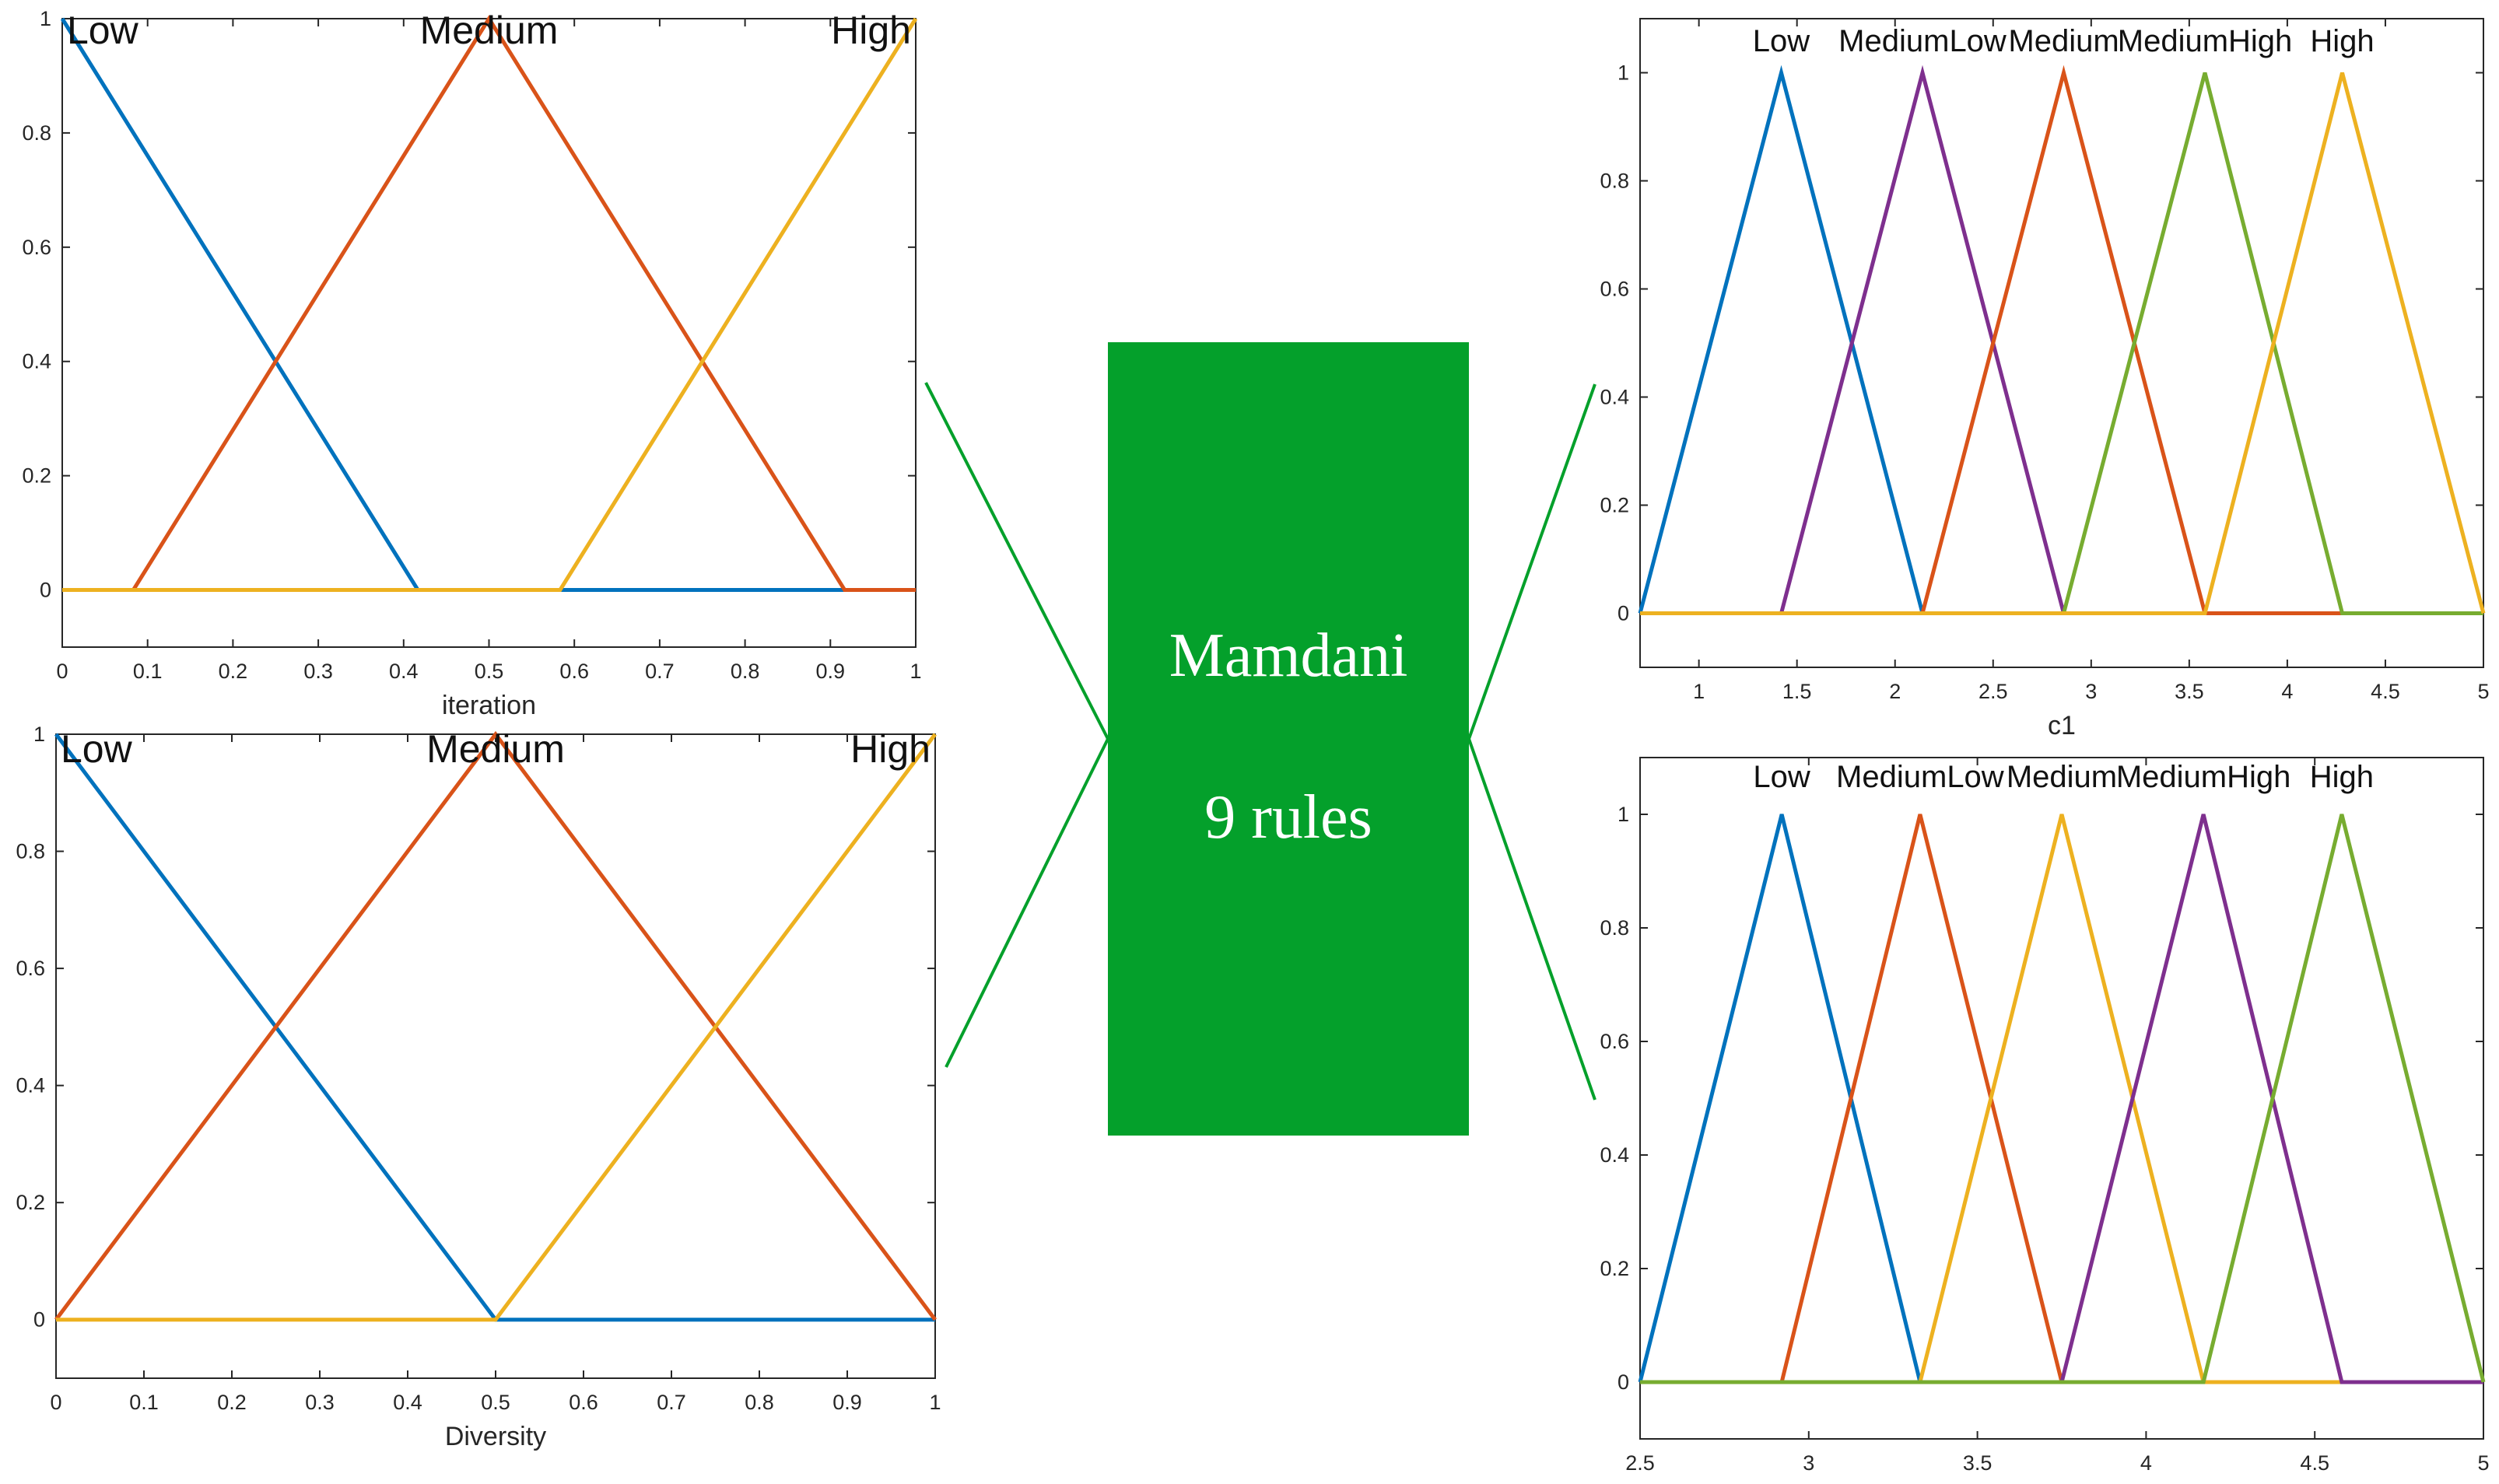  What do you see at coordinates (1895, 692) in the screenshot?
I see `x-tick-label: 2` at bounding box center [1895, 692].